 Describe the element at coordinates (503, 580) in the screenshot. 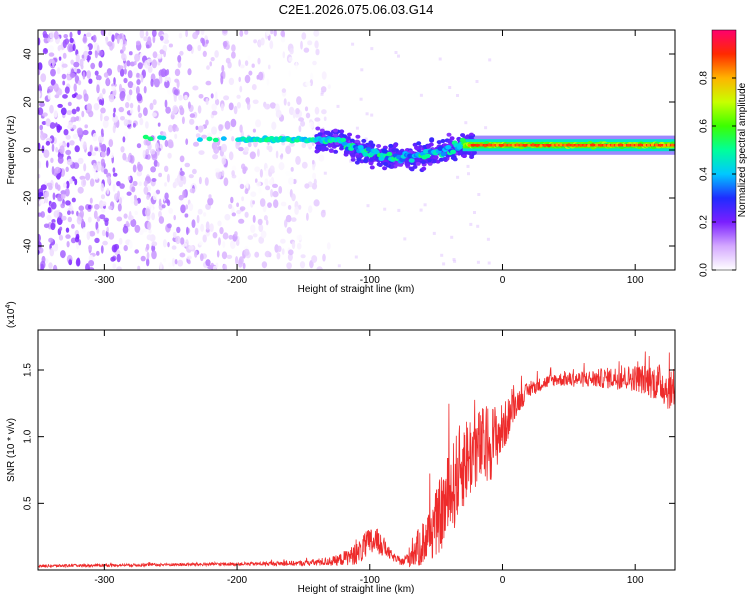

I see `snr-x-tick-label: 0` at that location.